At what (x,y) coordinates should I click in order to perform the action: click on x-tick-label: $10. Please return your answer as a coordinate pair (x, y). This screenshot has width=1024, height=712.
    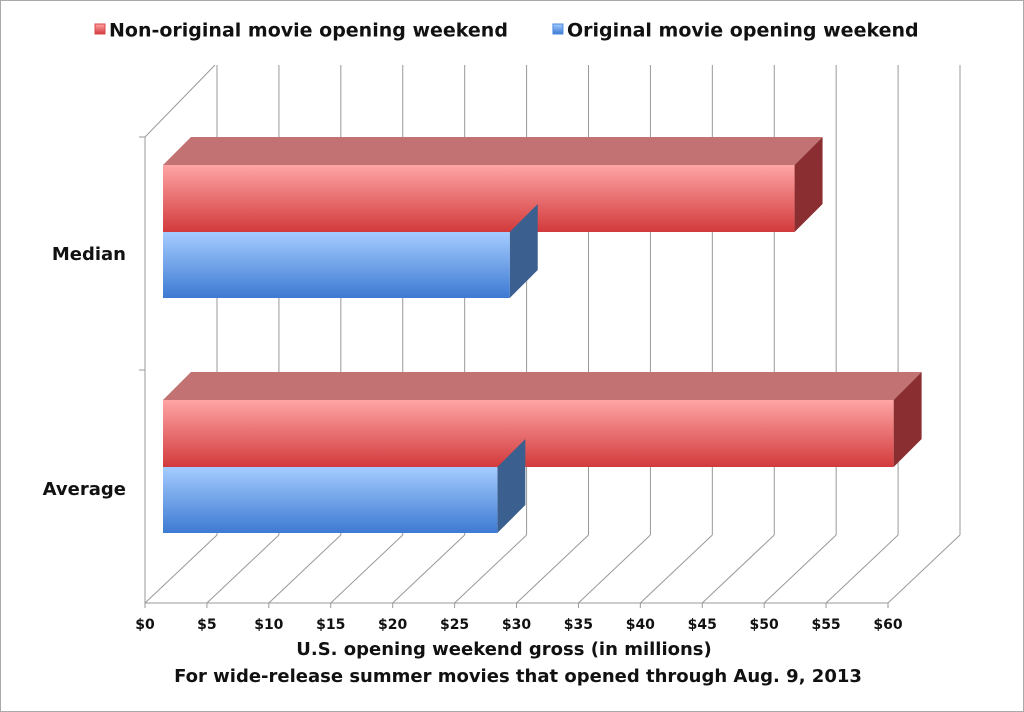
    Looking at the image, I should click on (268, 625).